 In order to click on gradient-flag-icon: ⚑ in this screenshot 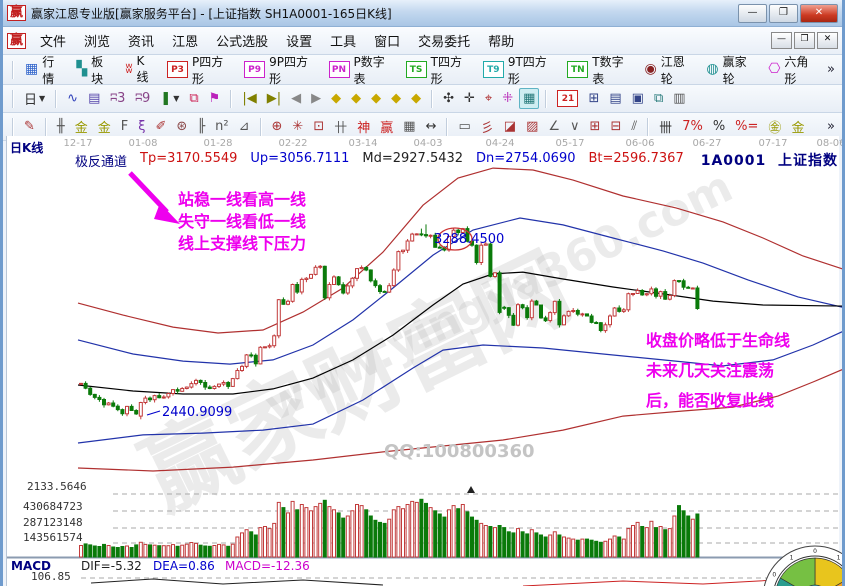, I will do `click(215, 98)`.